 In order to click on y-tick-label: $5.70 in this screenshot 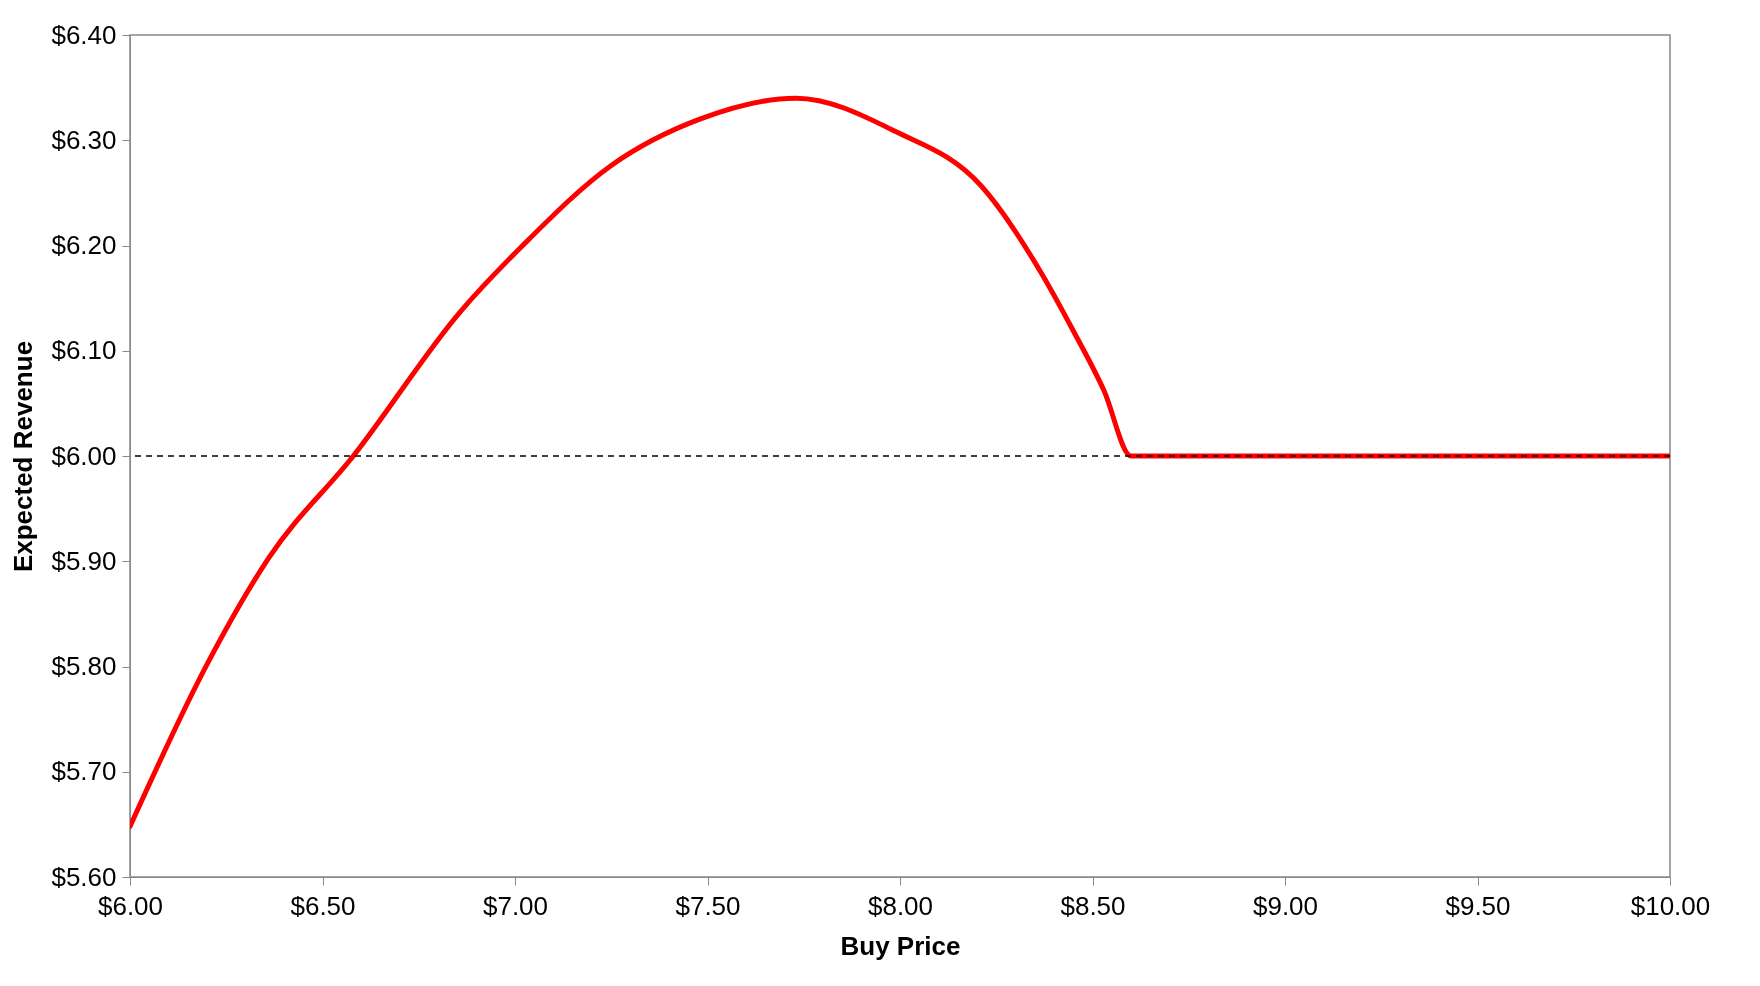, I will do `click(84, 771)`.